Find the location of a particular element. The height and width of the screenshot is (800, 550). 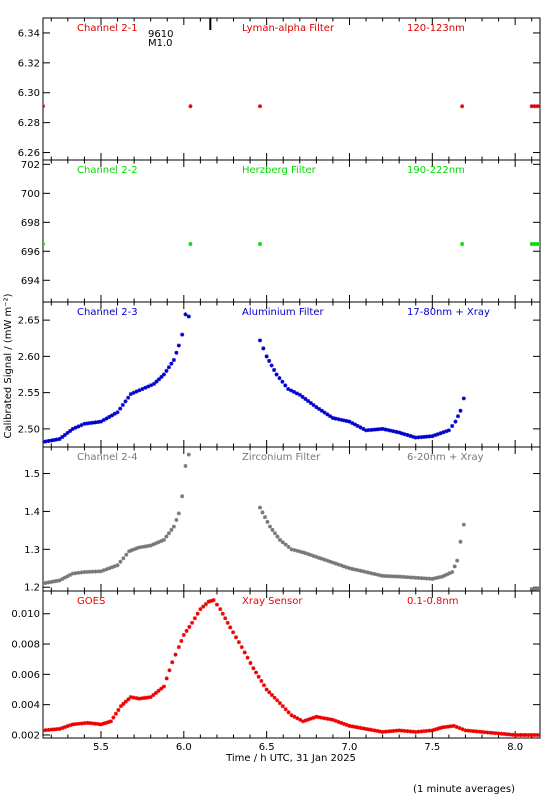

y-tick-label: 1.2 is located at coordinates (32, 588).